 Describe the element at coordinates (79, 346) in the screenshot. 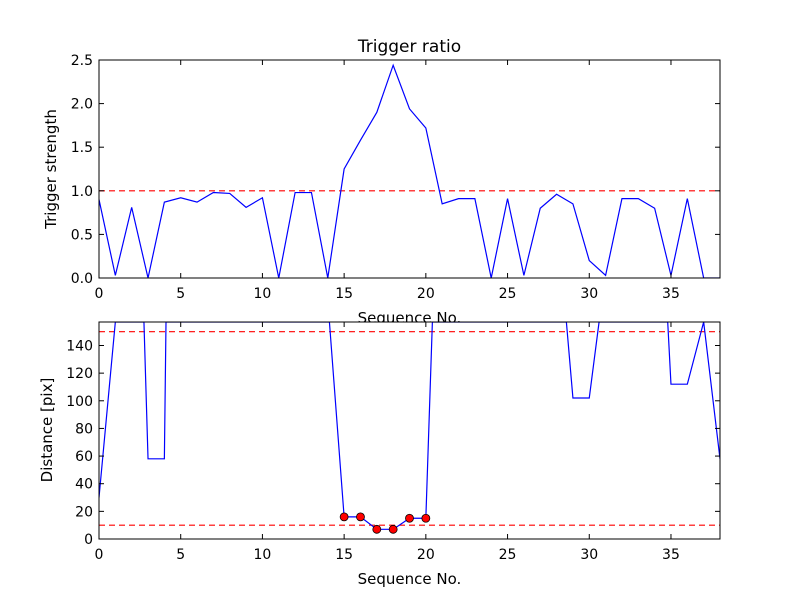

I see `y-tick-label: 140` at that location.